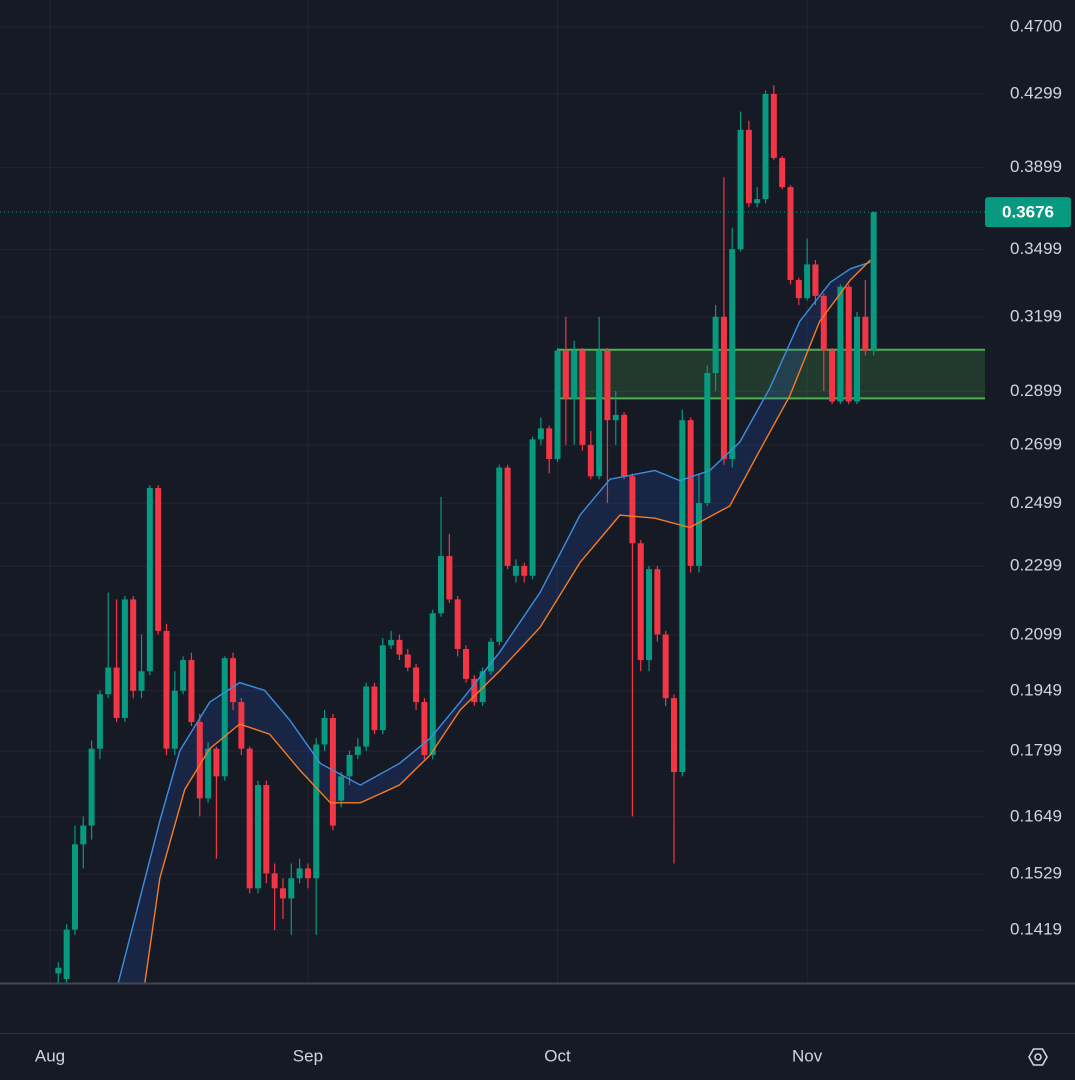 This screenshot has height=1080, width=1075. What do you see at coordinates (1036, 390) in the screenshot?
I see `y-tick-label: 0.2899` at bounding box center [1036, 390].